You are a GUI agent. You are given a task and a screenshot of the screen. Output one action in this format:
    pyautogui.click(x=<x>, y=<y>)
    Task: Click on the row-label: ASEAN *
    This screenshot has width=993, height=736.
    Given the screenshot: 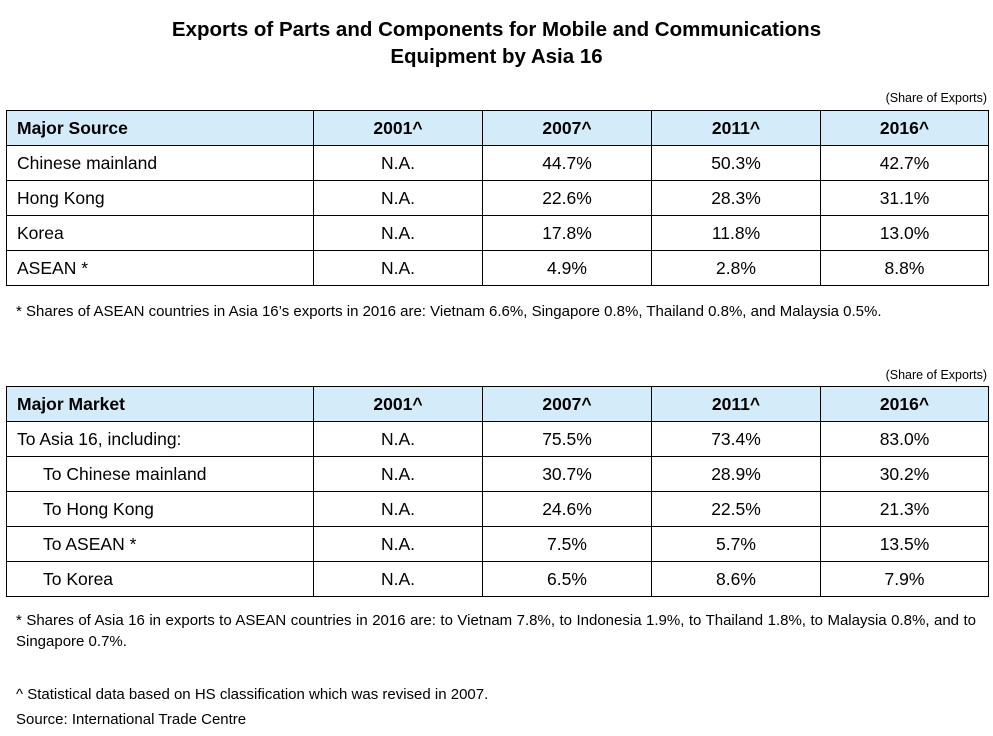 What is the action you would take?
    pyautogui.click(x=160, y=268)
    